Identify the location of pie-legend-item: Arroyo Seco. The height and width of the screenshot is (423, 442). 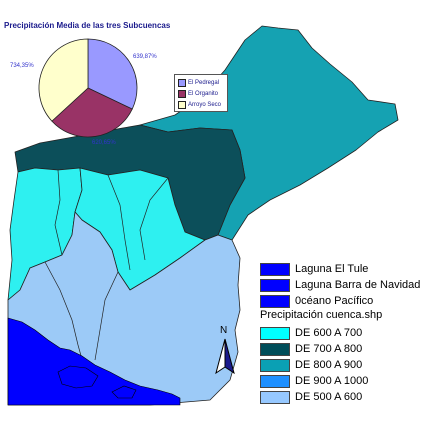
(199, 104).